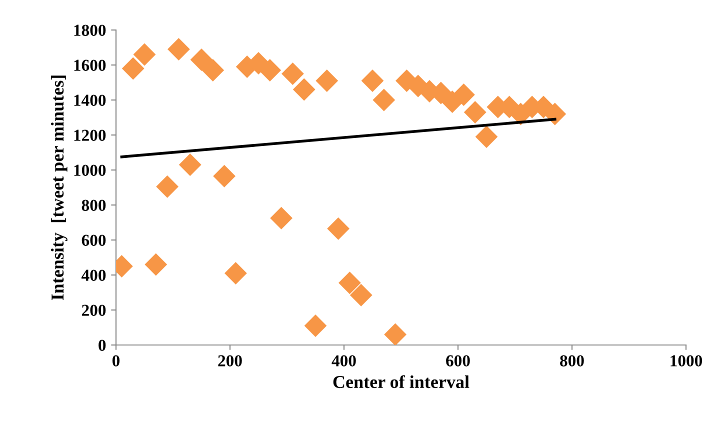 This screenshot has height=429, width=705. Describe the element at coordinates (90, 30) in the screenshot. I see `y-tick-label: 1800` at that location.